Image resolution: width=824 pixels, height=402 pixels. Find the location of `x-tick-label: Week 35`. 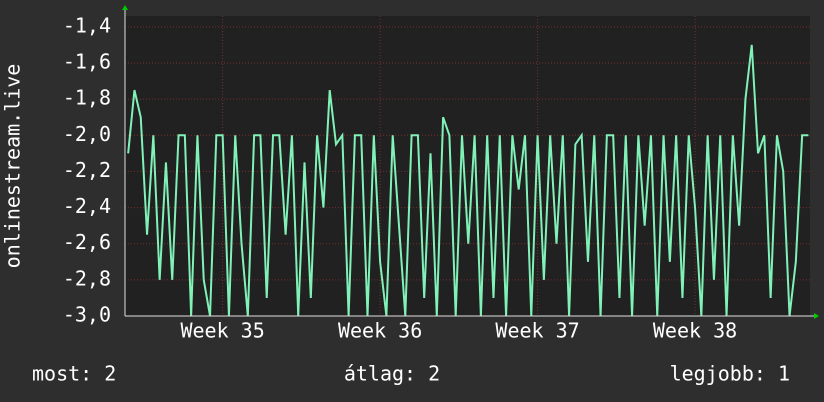

x-tick-label: Week 35 is located at coordinates (222, 331).